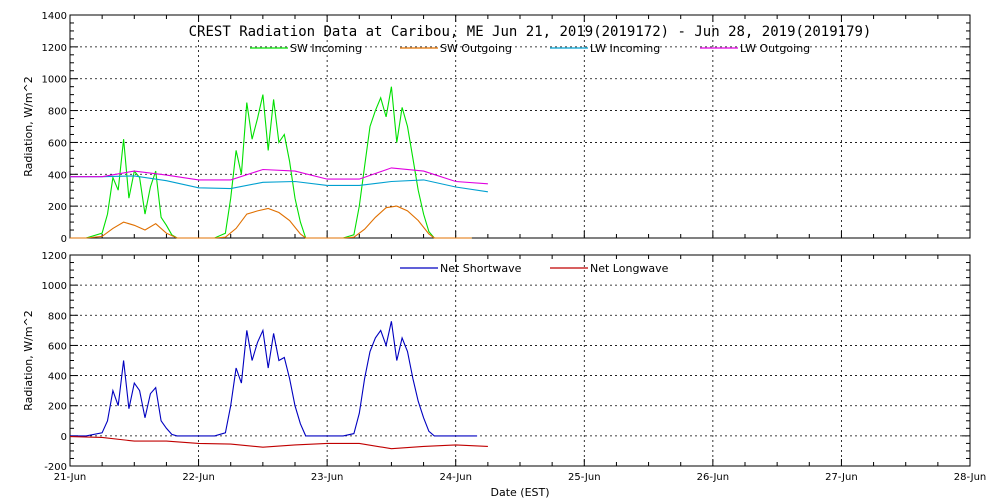  I want to click on series-line-net-longwave, so click(278, 443).